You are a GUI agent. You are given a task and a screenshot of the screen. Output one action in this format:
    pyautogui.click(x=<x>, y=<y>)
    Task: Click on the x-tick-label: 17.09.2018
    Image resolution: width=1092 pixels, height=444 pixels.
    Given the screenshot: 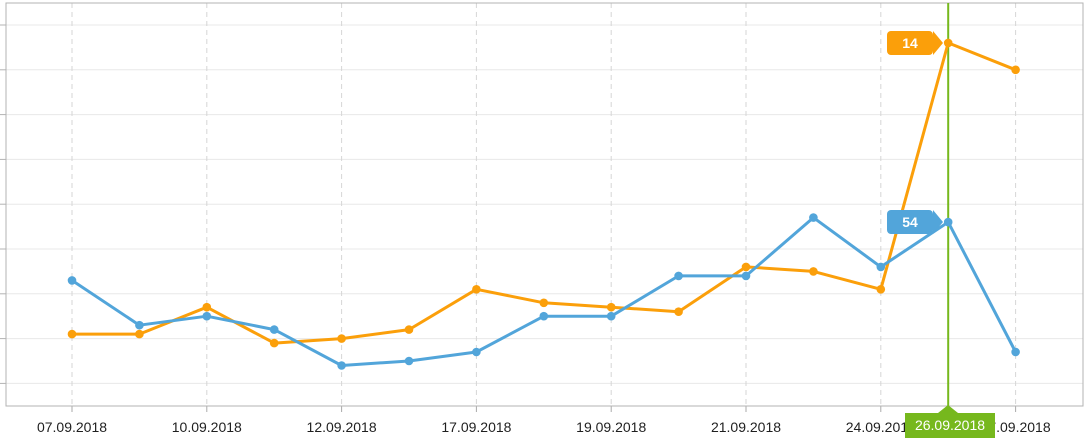 What is the action you would take?
    pyautogui.click(x=476, y=427)
    